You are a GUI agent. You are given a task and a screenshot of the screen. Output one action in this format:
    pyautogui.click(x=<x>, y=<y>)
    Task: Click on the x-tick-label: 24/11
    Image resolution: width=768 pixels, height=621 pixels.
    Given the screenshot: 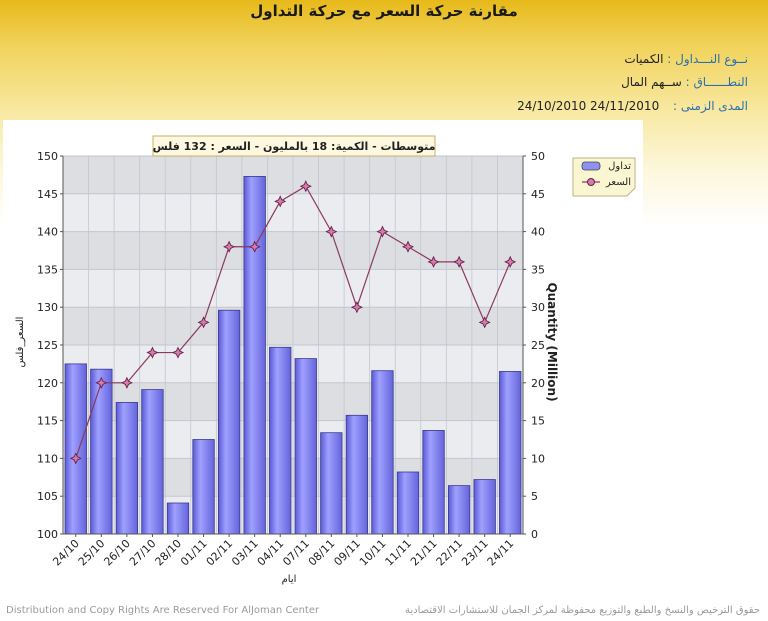 What is the action you would take?
    pyautogui.click(x=501, y=553)
    